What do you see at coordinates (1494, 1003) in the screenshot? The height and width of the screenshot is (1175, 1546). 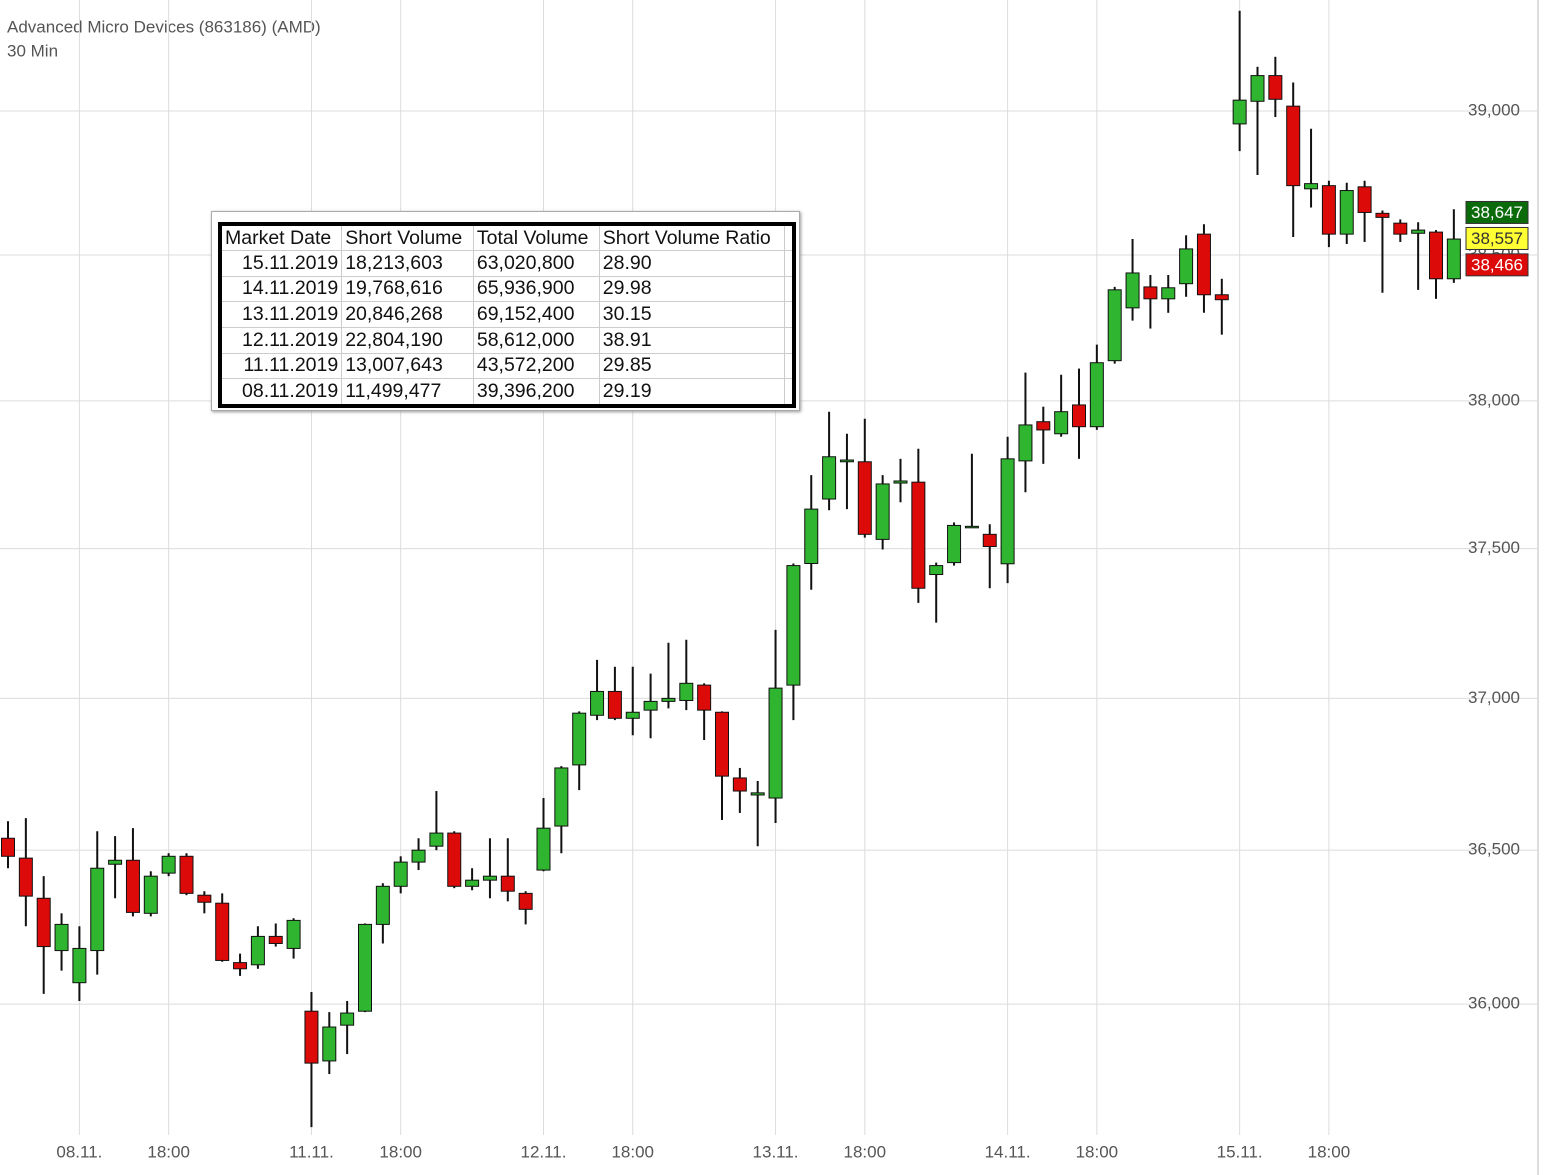 I see `y-tick-label: 36,000` at bounding box center [1494, 1003].